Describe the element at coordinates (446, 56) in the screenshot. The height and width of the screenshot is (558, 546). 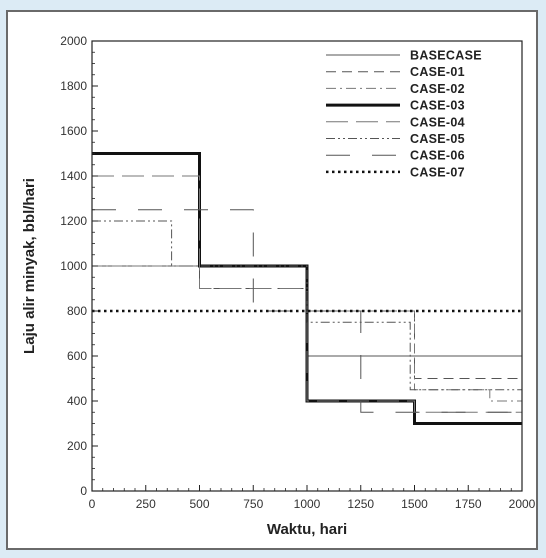
I see `legend-label-basecase: BASECASE` at that location.